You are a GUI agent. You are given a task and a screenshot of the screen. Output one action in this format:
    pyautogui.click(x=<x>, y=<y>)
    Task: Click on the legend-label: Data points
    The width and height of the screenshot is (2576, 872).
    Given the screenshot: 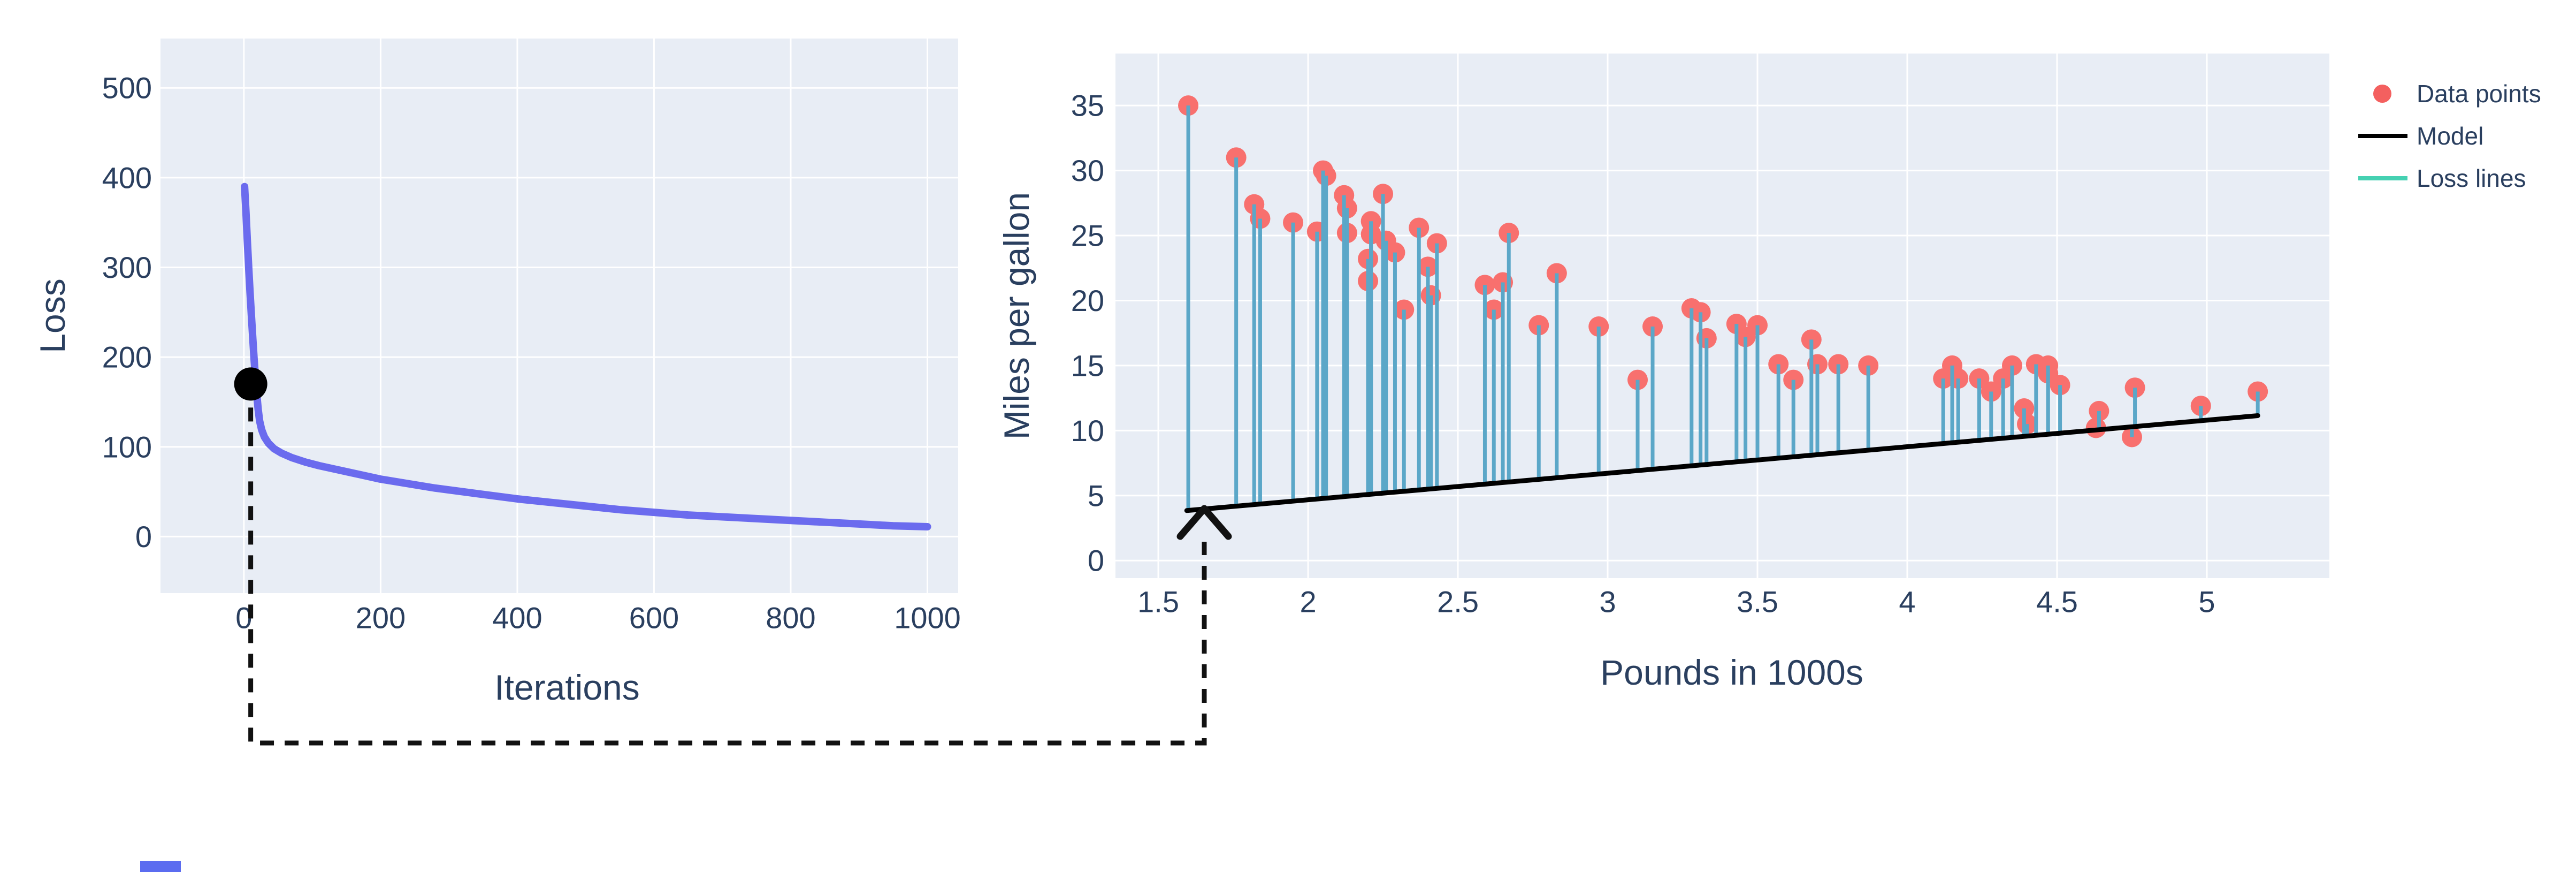 What is the action you would take?
    pyautogui.click(x=2479, y=94)
    